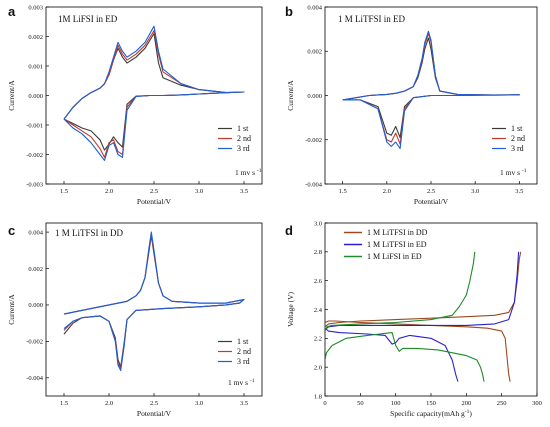 The image size is (550, 427). I want to click on panel-title: 1 M LiTFSI in ED, so click(372, 19).